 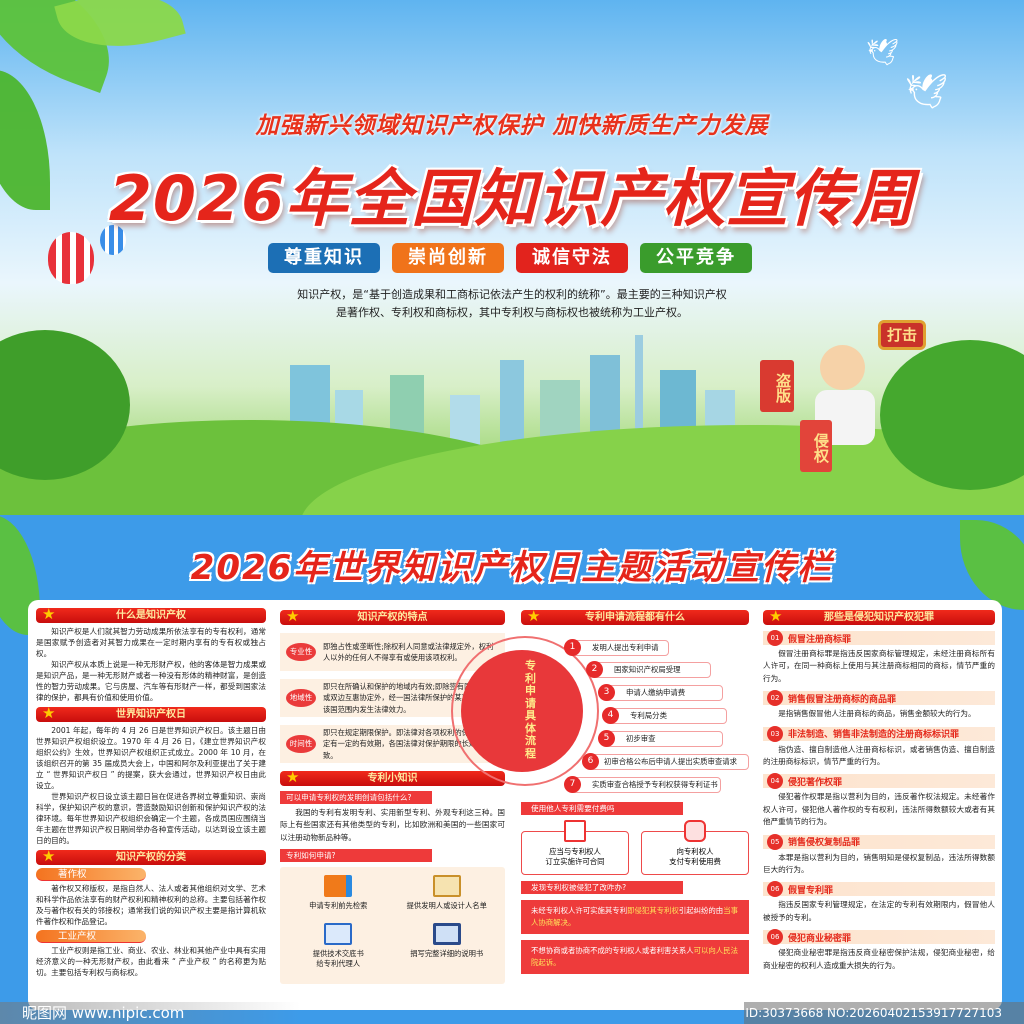 I want to click on apply-label: 提供发明人或设计人名单, so click(x=446, y=906).